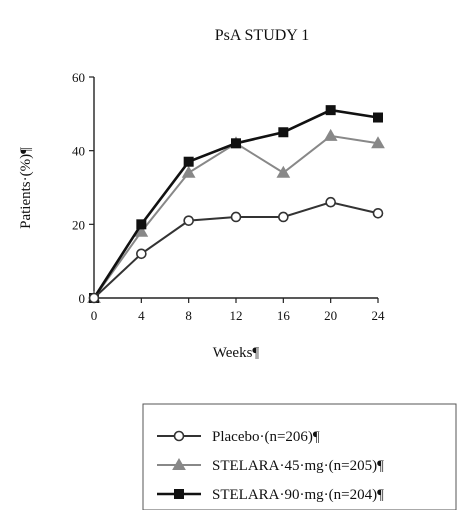  I want to click on y-tick-label: 60, so click(78, 77).